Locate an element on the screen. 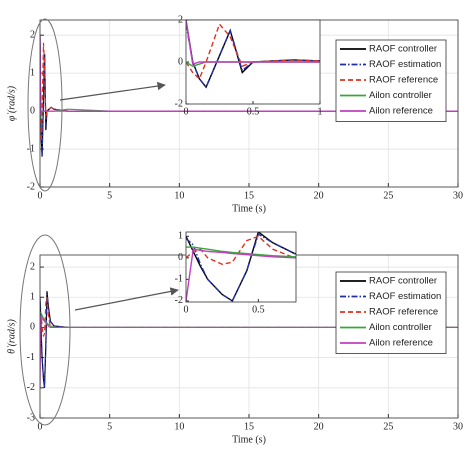  x-tick-label: 1 is located at coordinates (320, 111).